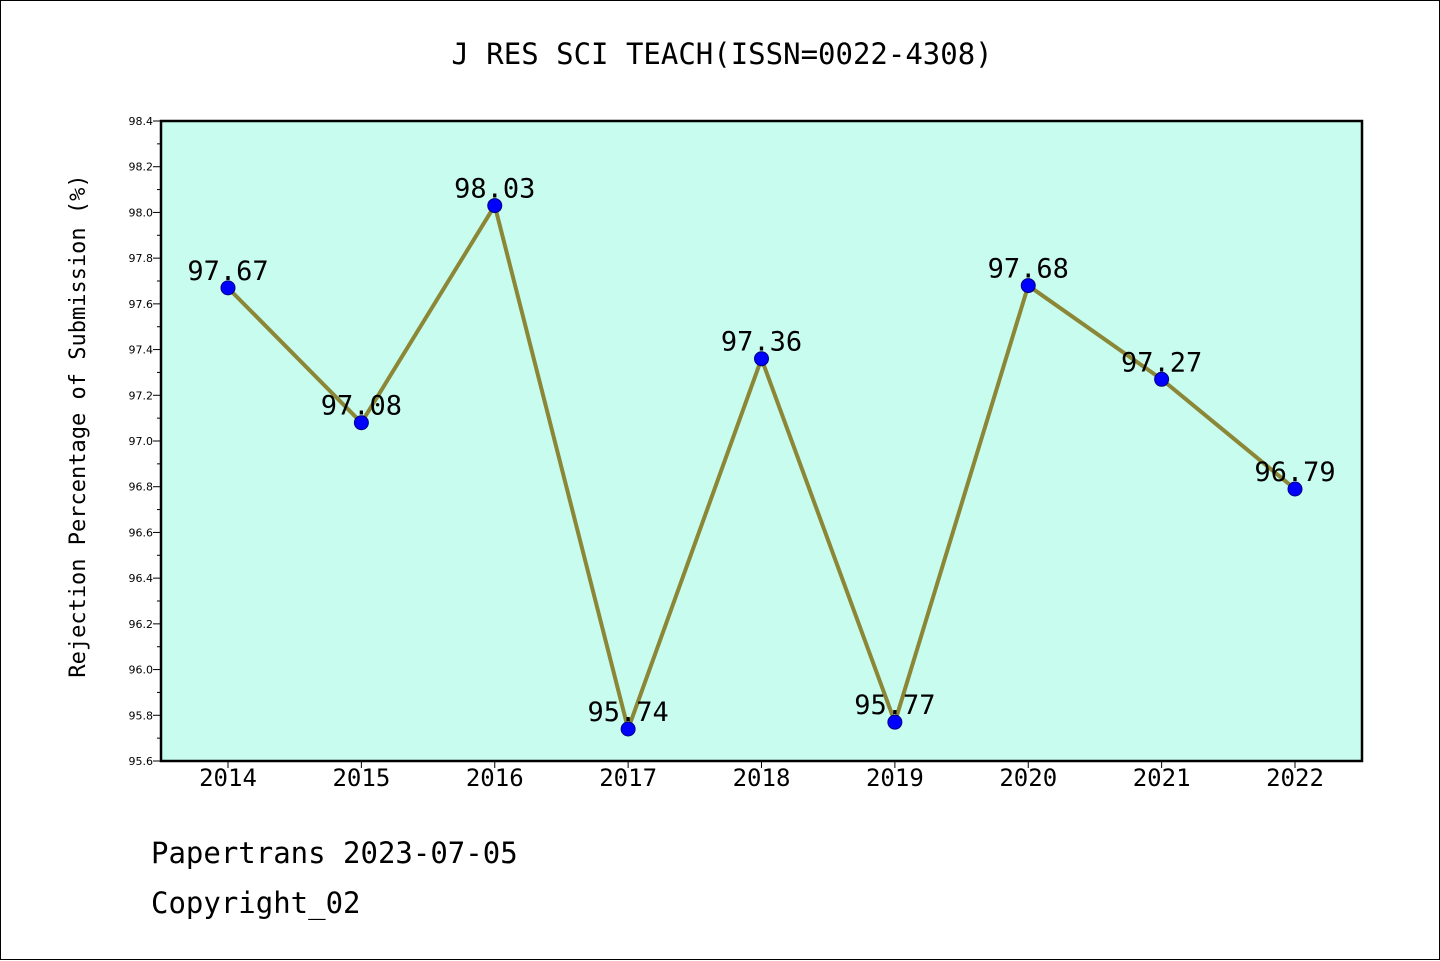 The image size is (1440, 961). I want to click on y-tick-label: 98.4, so click(141, 121).